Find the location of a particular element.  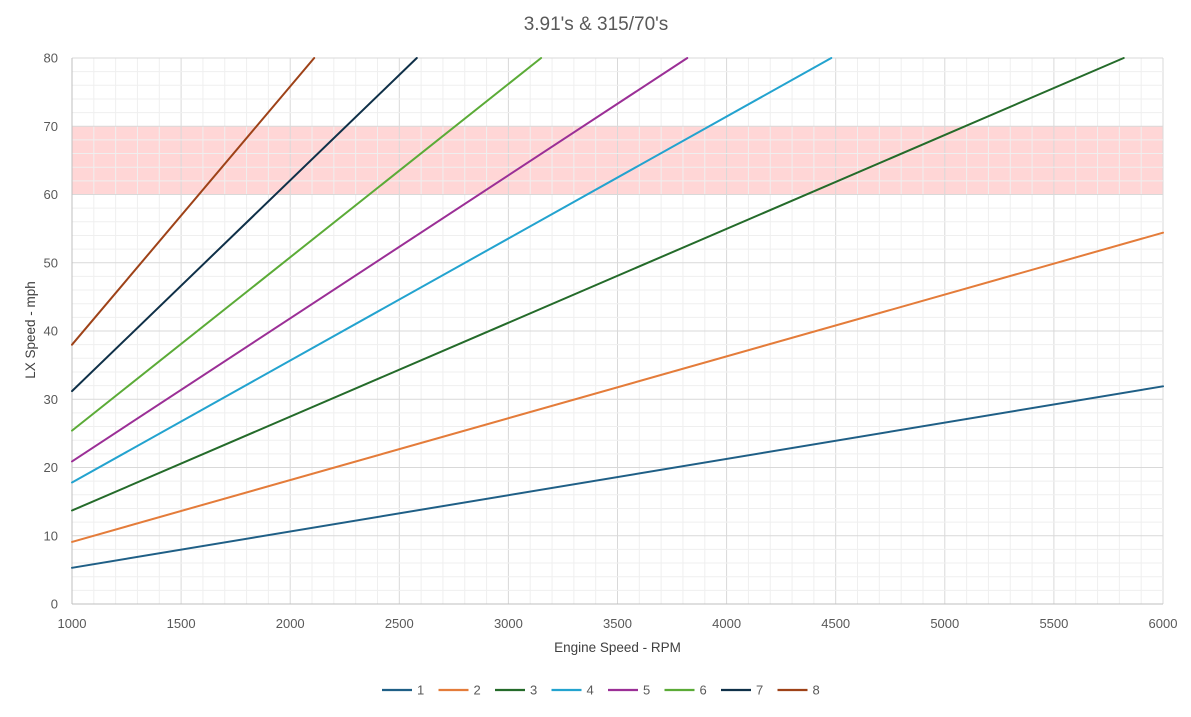

y-tick-label: 10 is located at coordinates (51, 535).